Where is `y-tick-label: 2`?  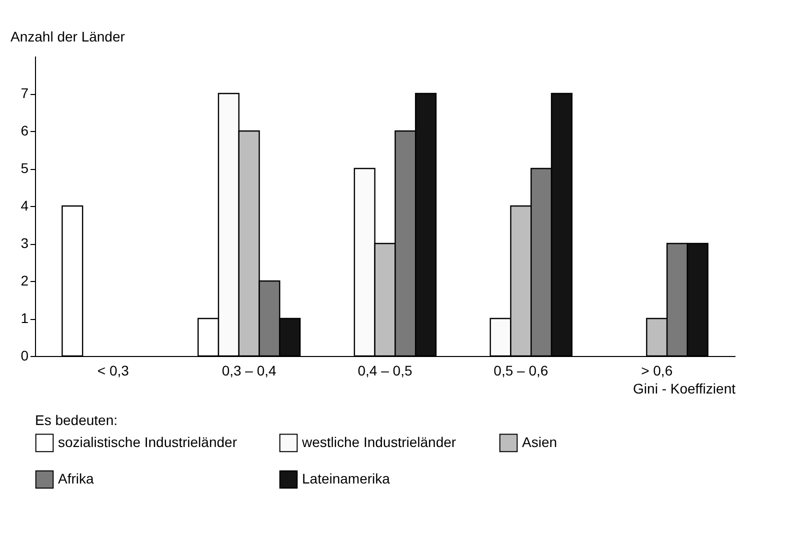
y-tick-label: 2 is located at coordinates (24, 280).